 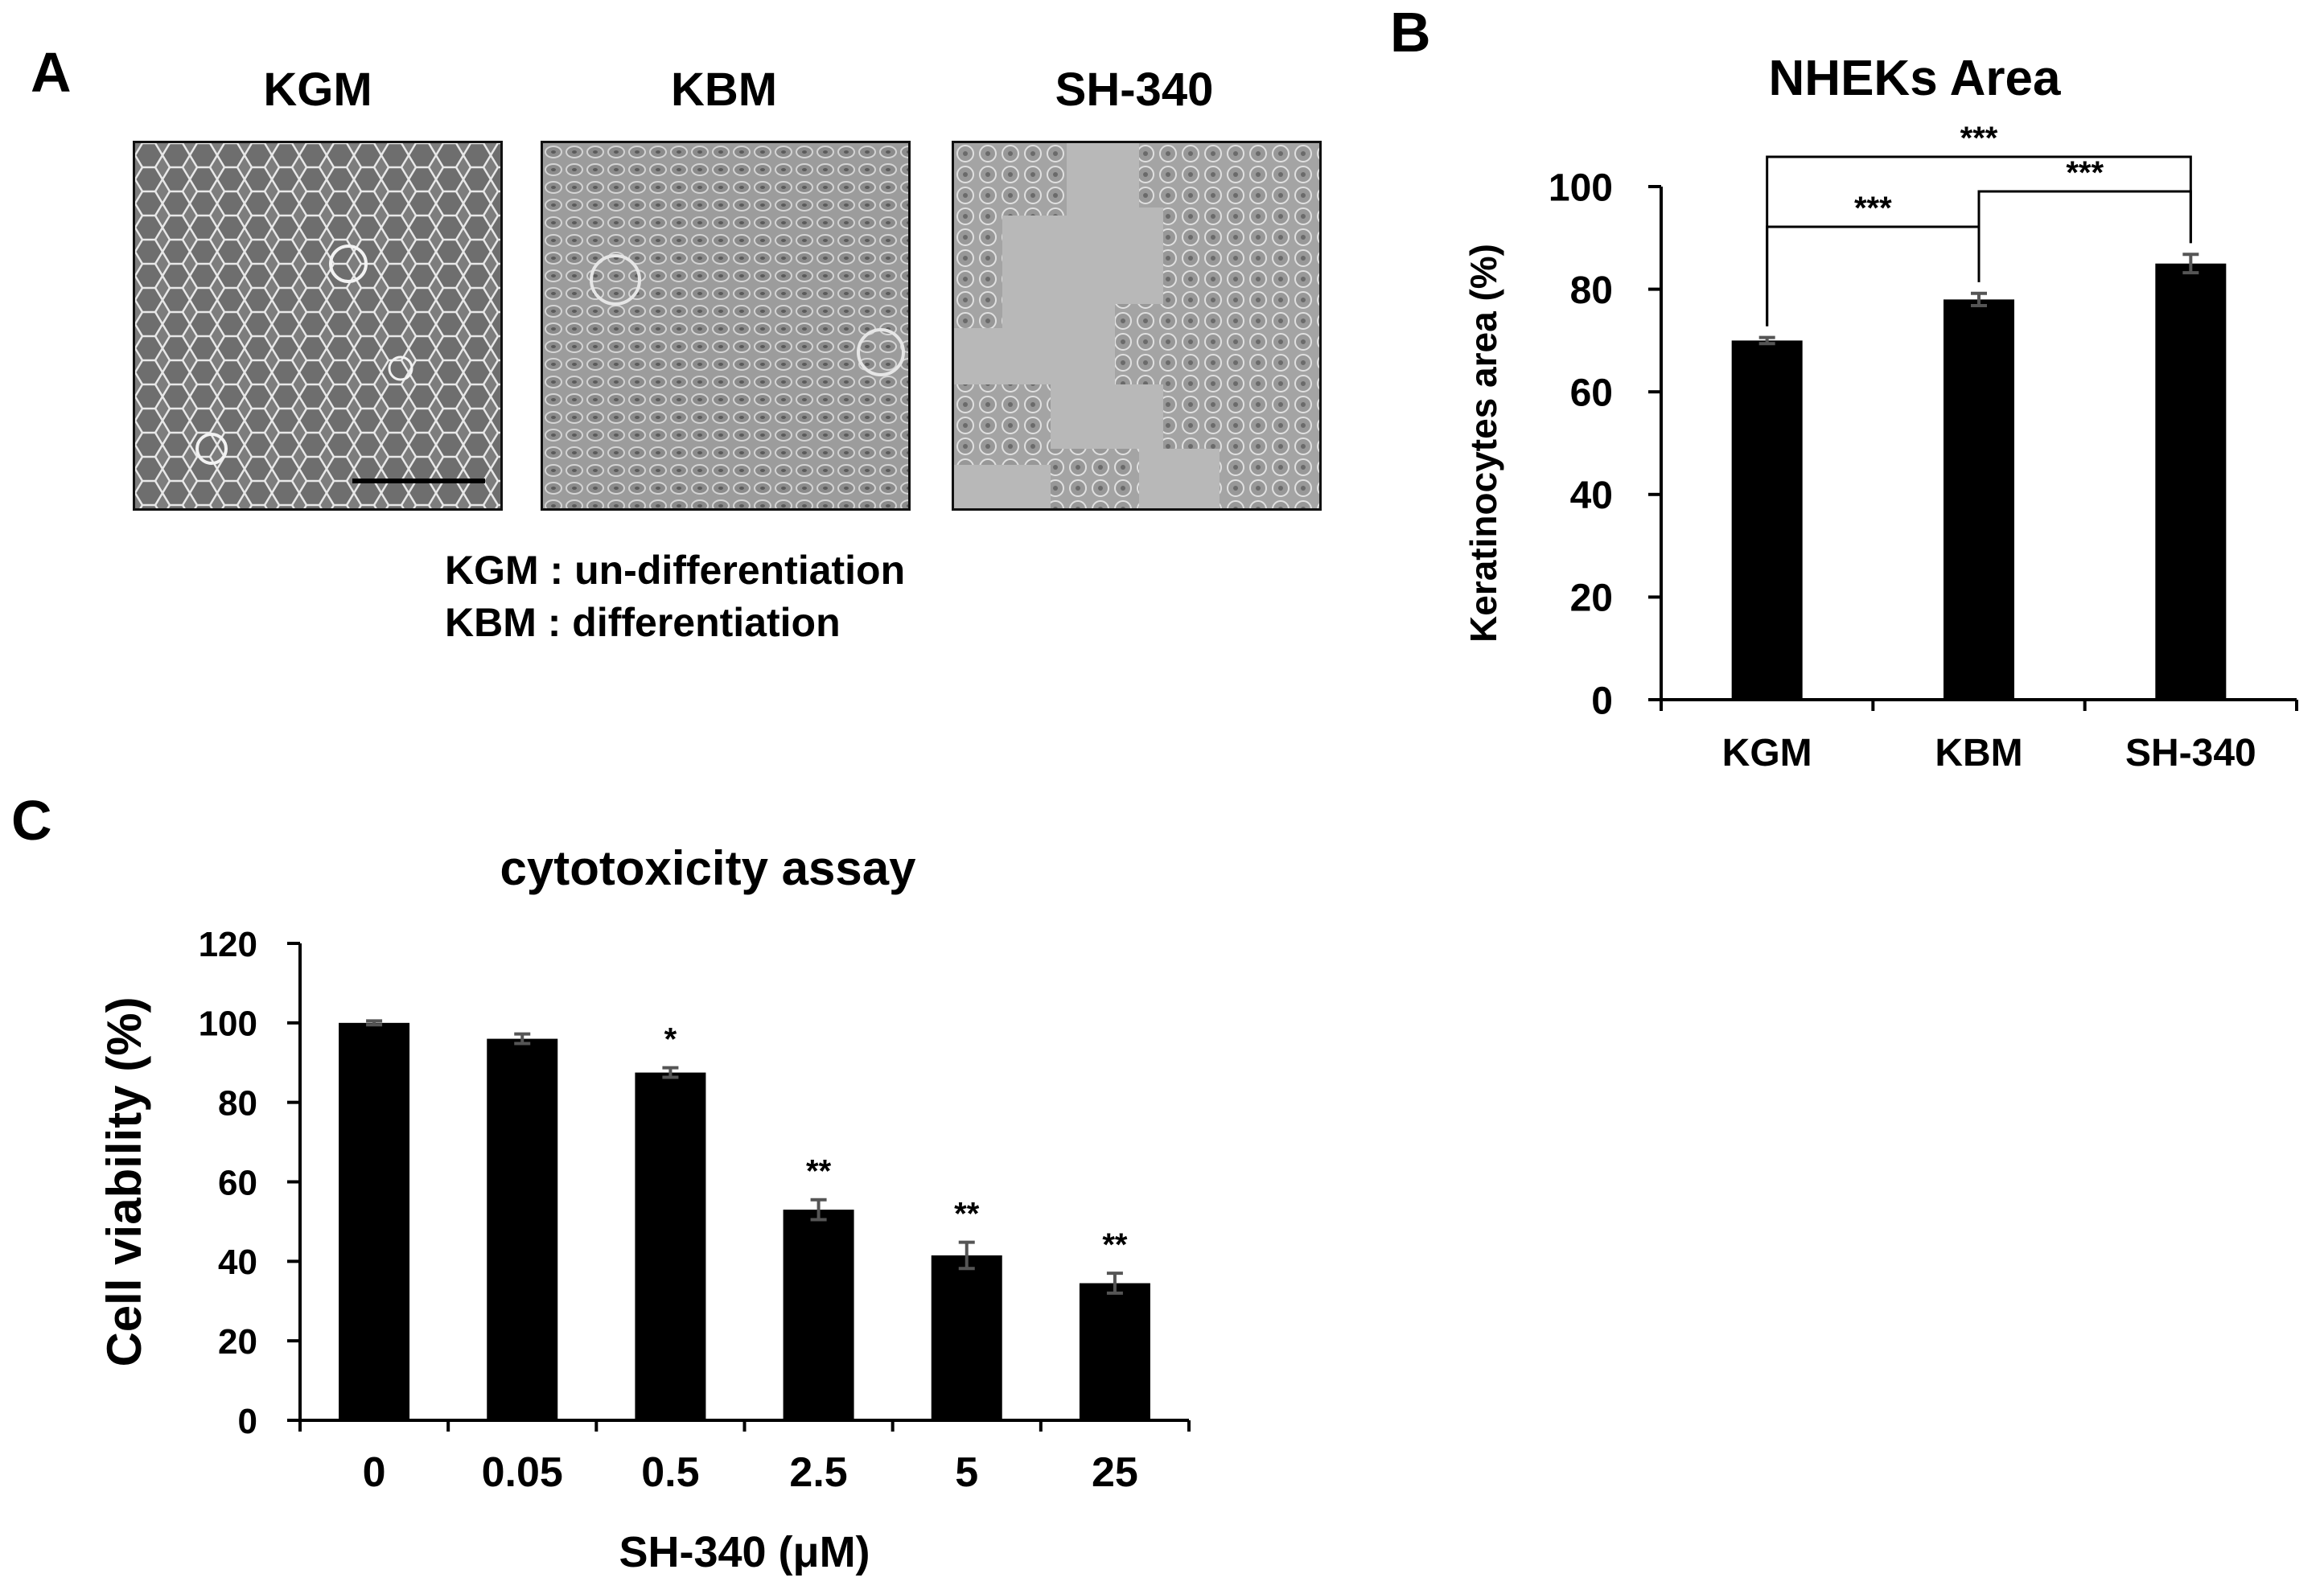 I want to click on image-label-kbm: KBM, so click(x=724, y=90).